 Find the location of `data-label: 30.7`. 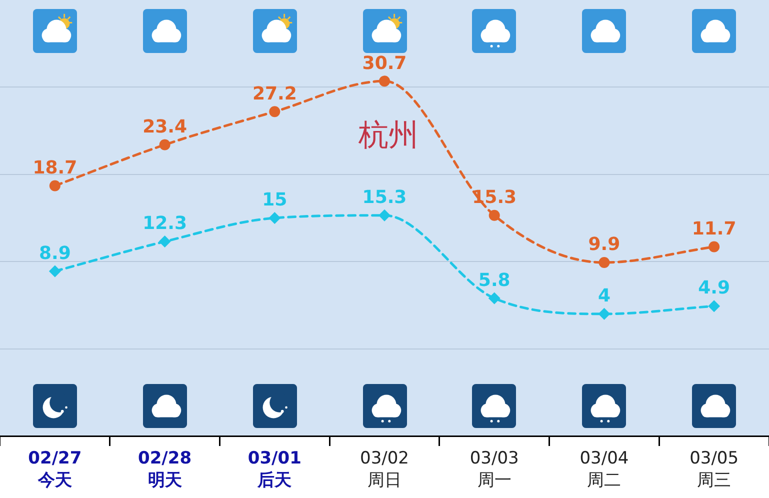

data-label: 30.7 is located at coordinates (384, 63).